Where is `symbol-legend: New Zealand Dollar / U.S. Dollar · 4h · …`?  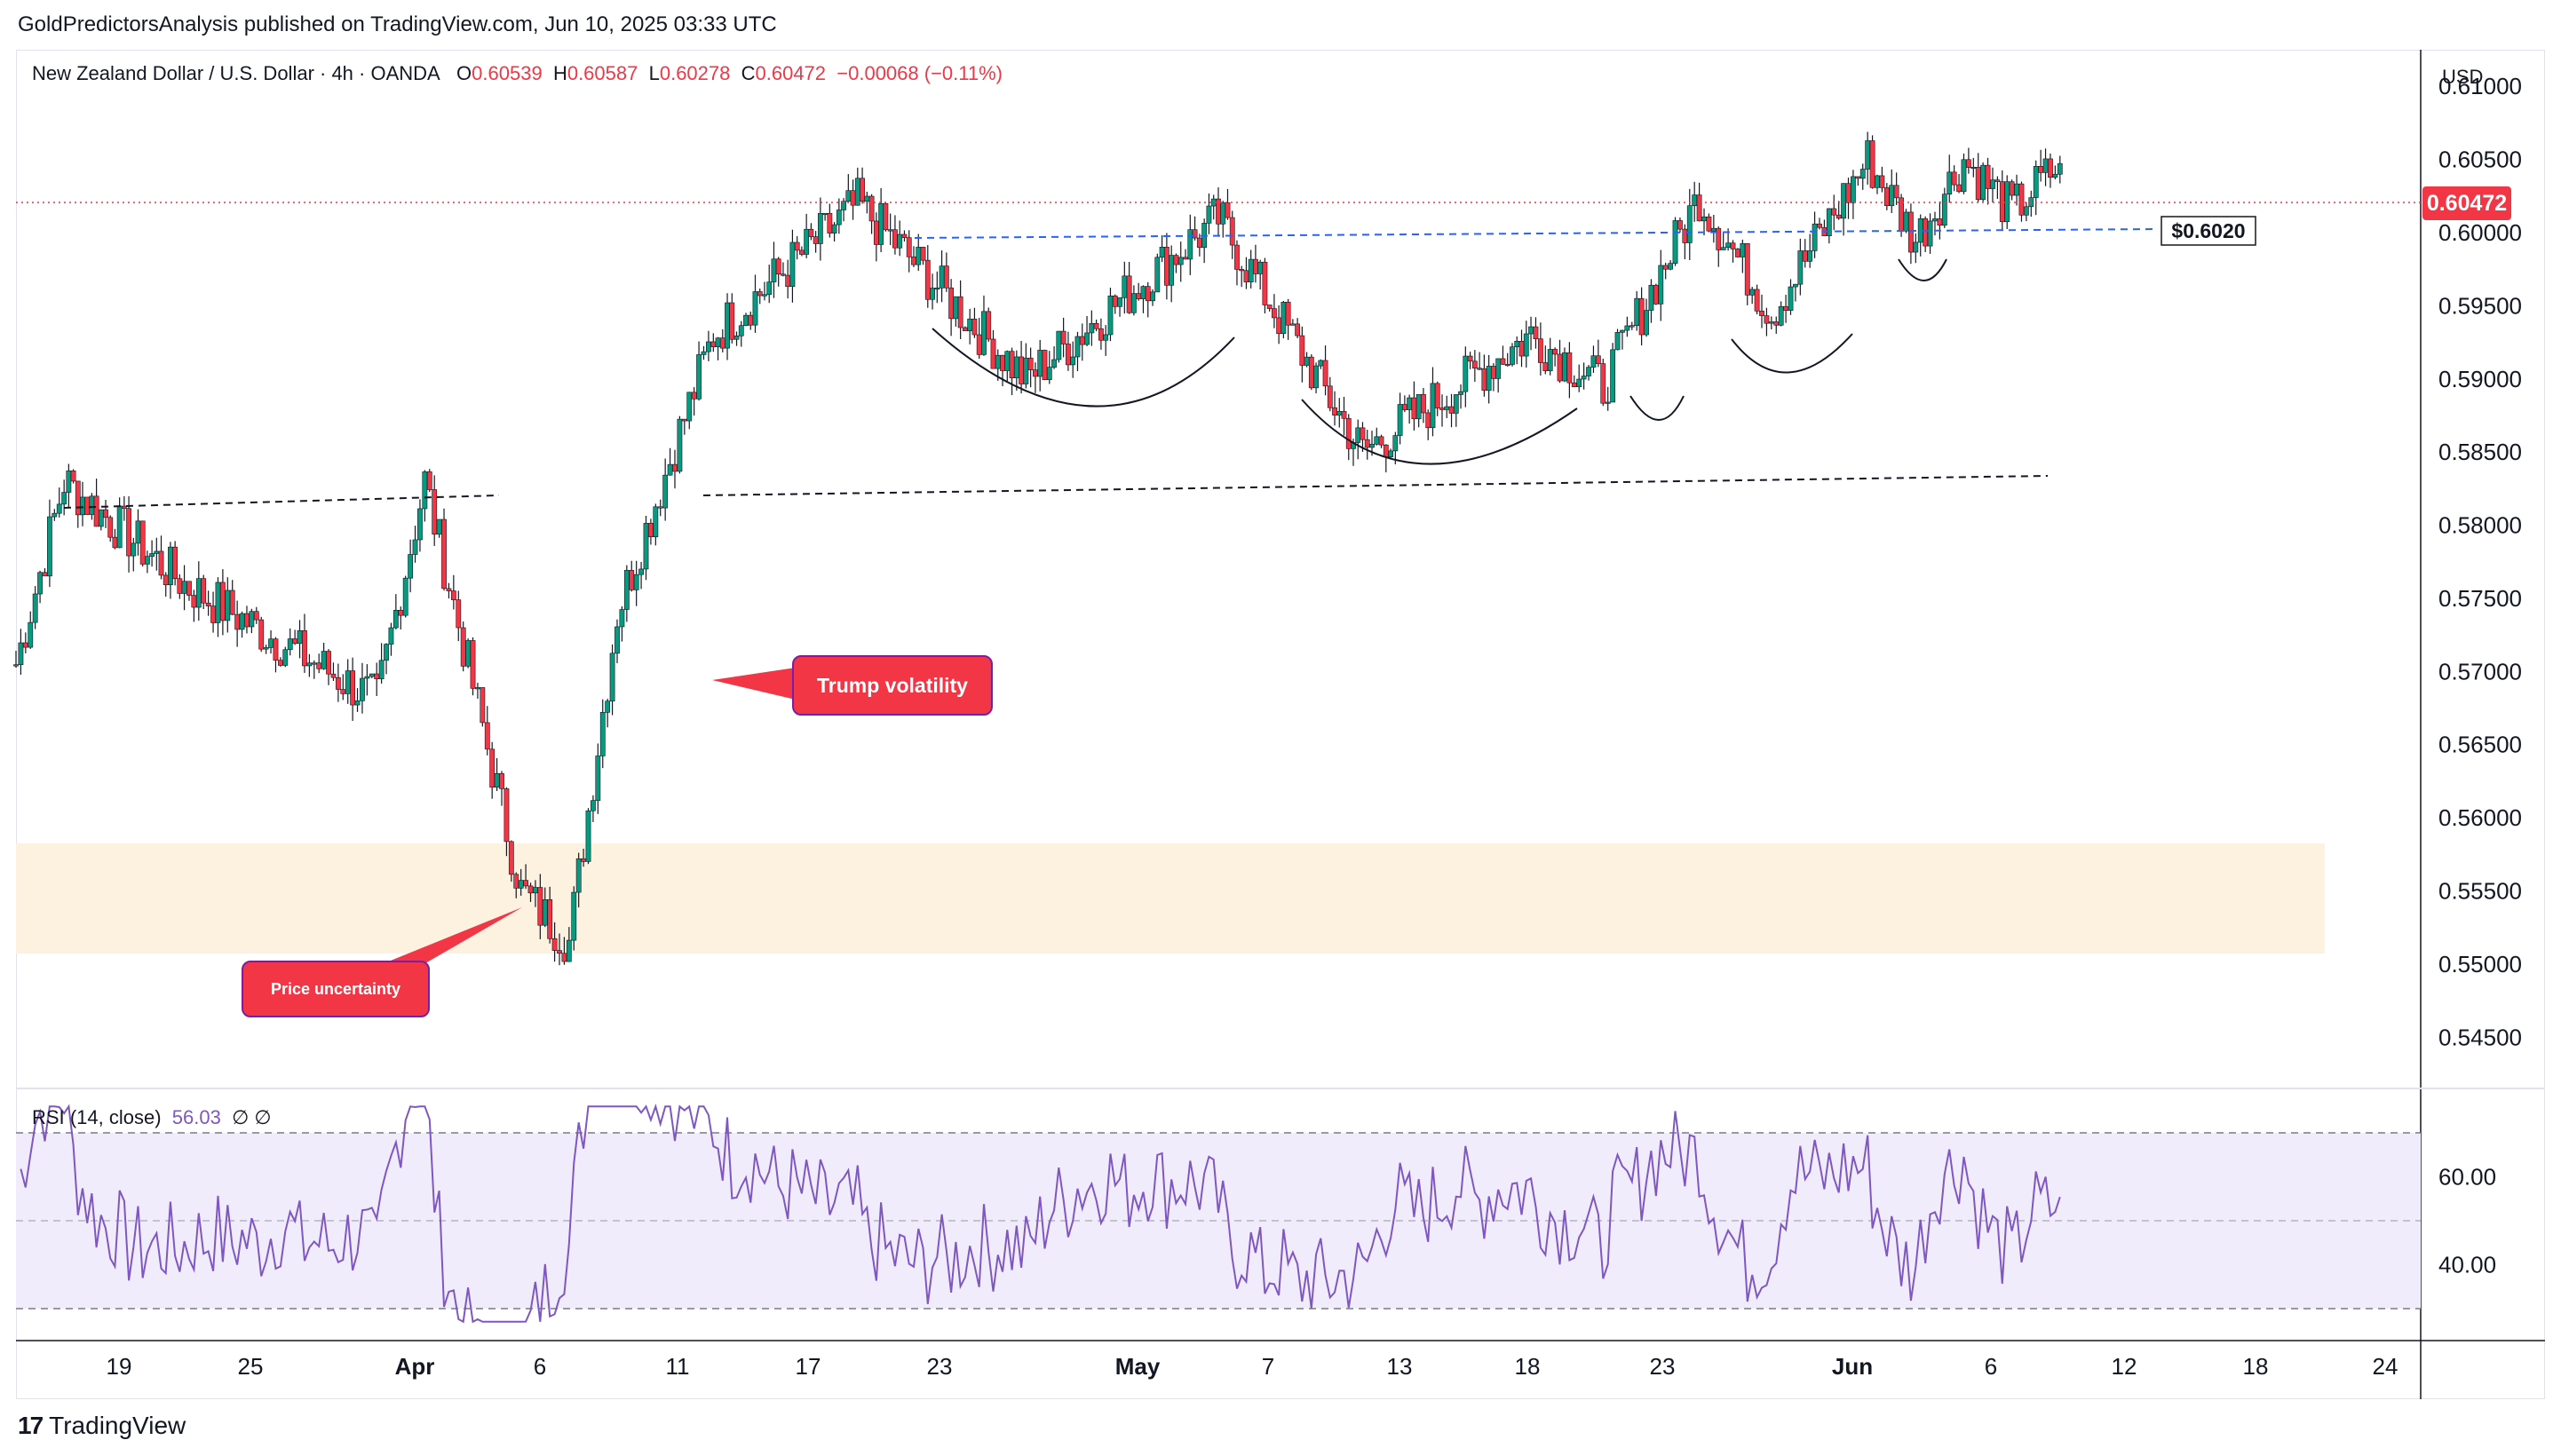
symbol-legend: New Zealand Dollar / U.S. Dollar · 4h · … is located at coordinates (517, 73).